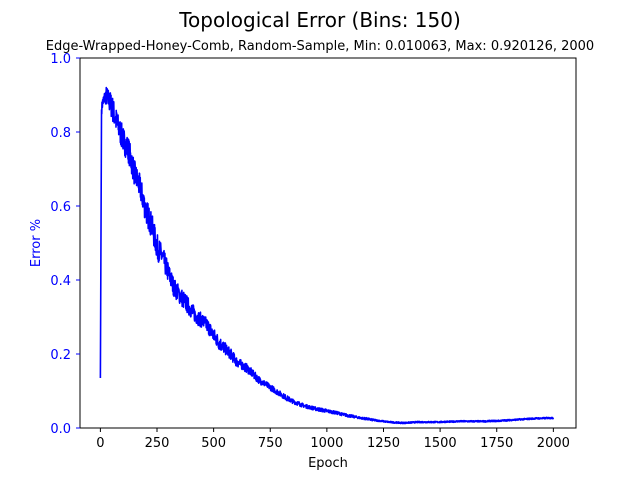 The width and height of the screenshot is (640, 480). I want to click on x-tick-label: 2000, so click(553, 443).